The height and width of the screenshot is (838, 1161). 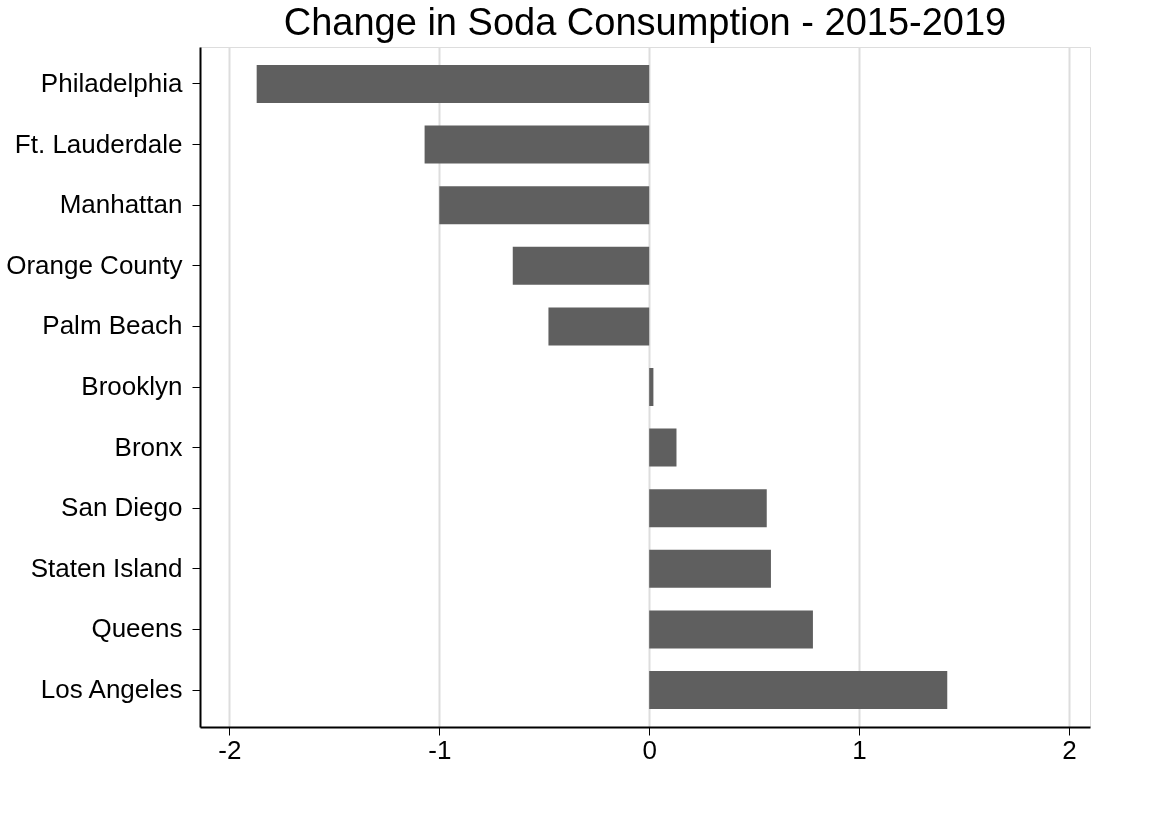 I want to click on y-tick-label: Brooklyn, so click(x=132, y=386).